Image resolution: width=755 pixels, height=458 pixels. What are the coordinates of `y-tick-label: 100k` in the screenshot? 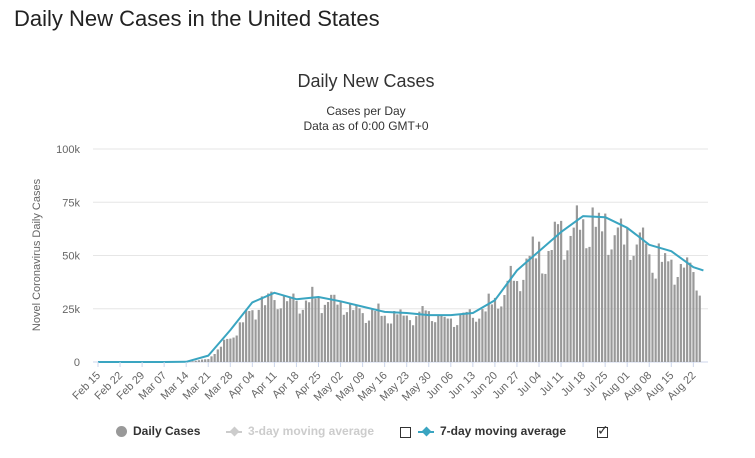 It's located at (68, 150).